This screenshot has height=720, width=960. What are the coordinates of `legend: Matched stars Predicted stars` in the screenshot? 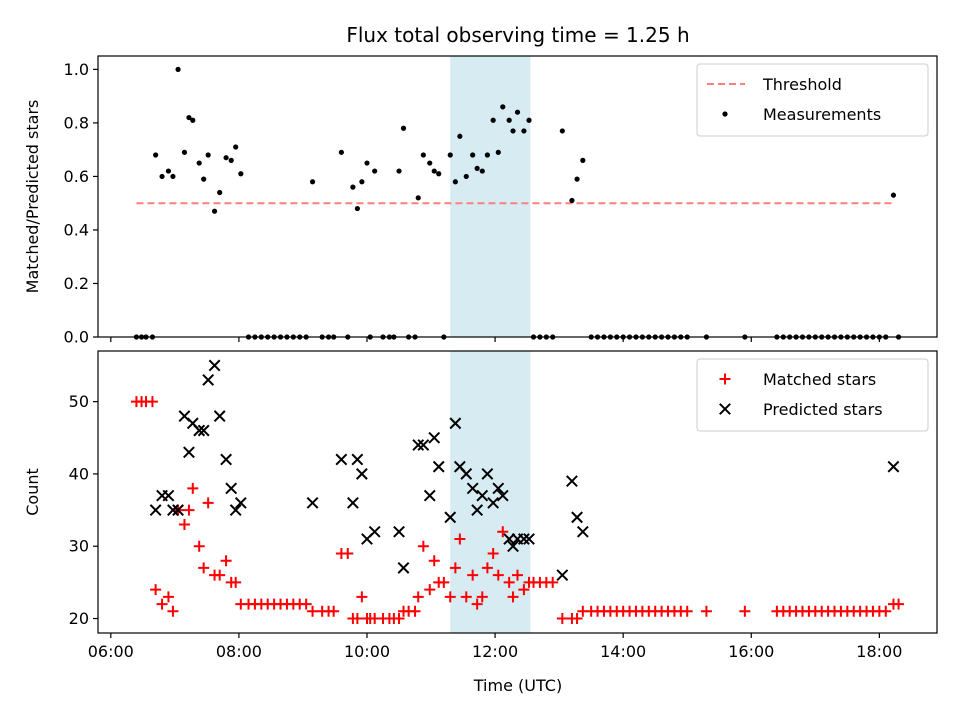 It's located at (812, 395).